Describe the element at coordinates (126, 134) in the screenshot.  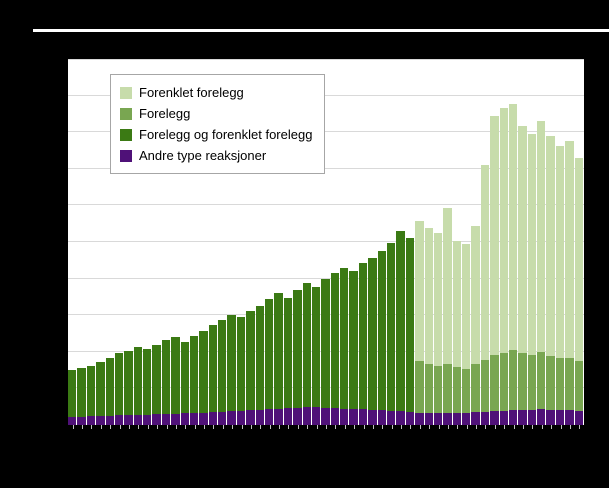
I see `legend-swatch-forelegg-og-forenklet-forelegg-icon` at that location.